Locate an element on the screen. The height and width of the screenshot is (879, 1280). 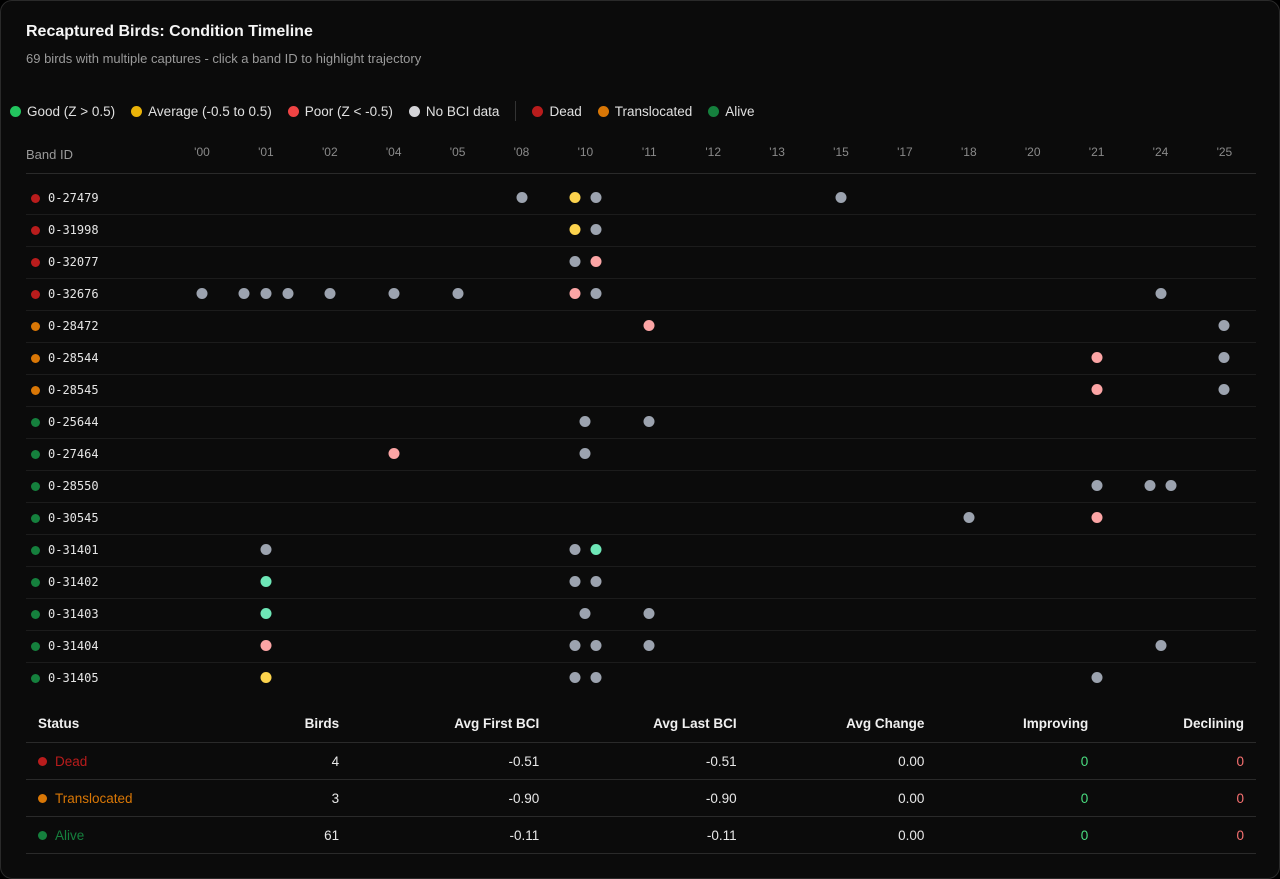
band-id-link: 0-32077 is located at coordinates (73, 262).